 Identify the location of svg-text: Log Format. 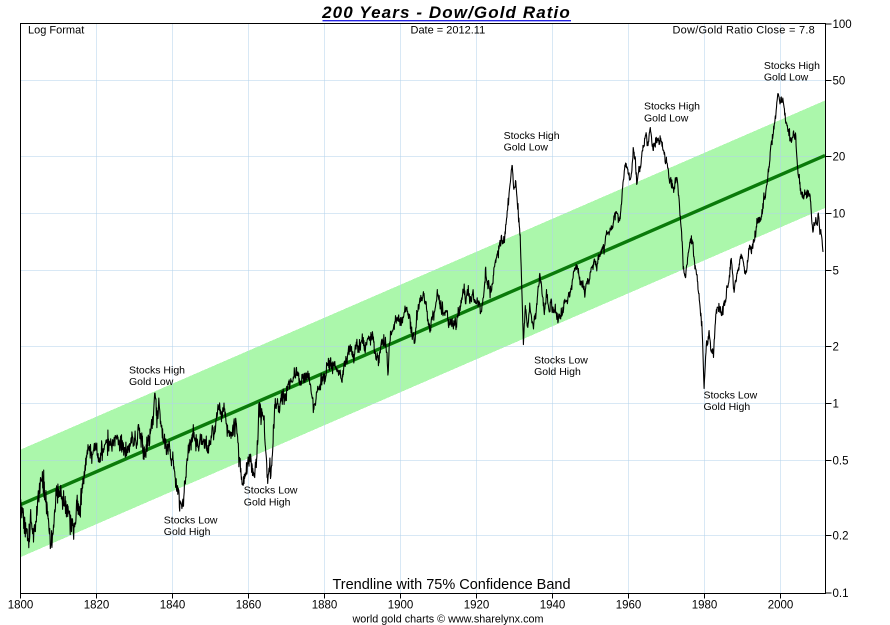
(56, 31).